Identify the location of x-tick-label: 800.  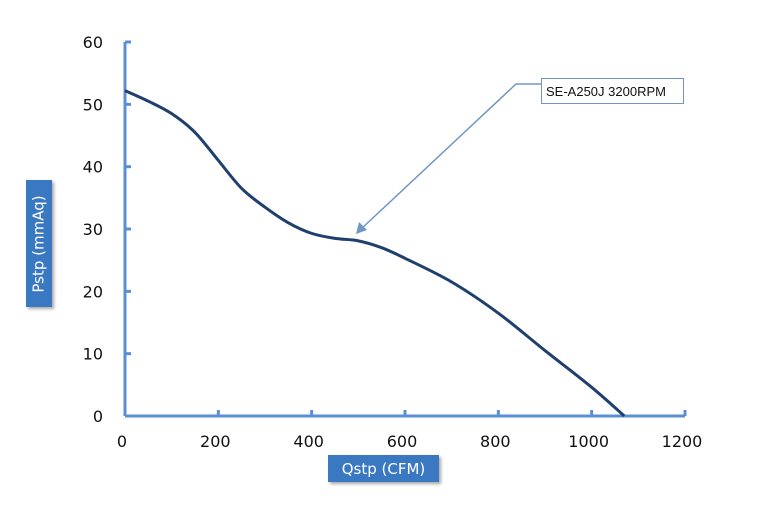
(495, 441).